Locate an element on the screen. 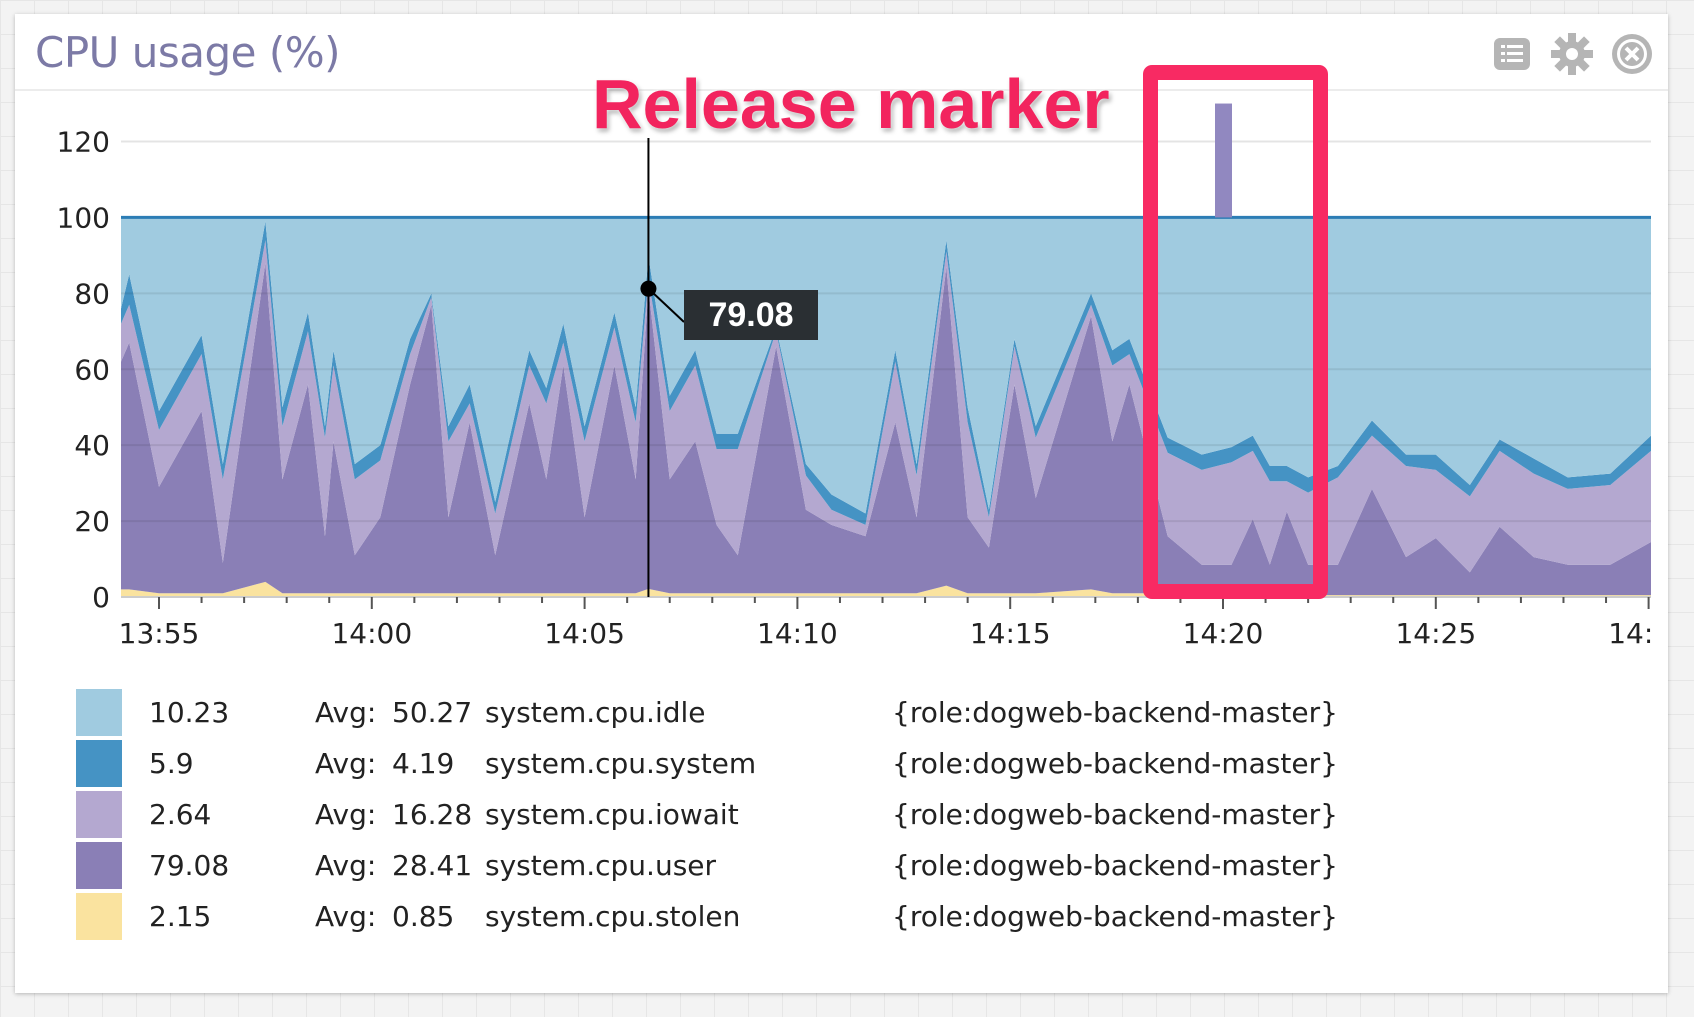 Image resolution: width=1694 pixels, height=1017 pixels. legend-value: 10.23 is located at coordinates (189, 712).